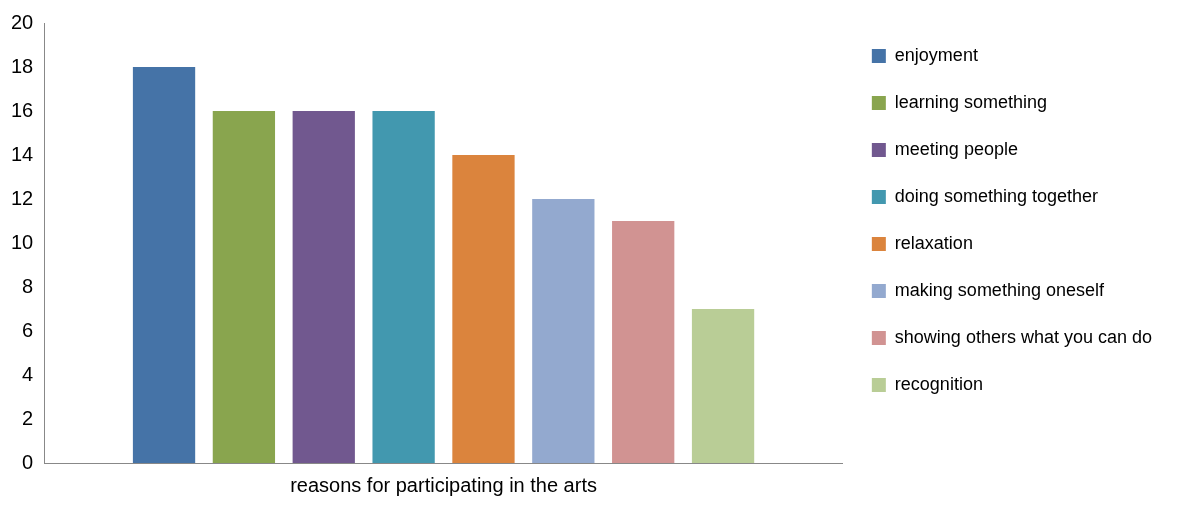 The width and height of the screenshot is (1200, 509). Describe the element at coordinates (22, 21) in the screenshot. I see `y-tick-label: 20` at that location.